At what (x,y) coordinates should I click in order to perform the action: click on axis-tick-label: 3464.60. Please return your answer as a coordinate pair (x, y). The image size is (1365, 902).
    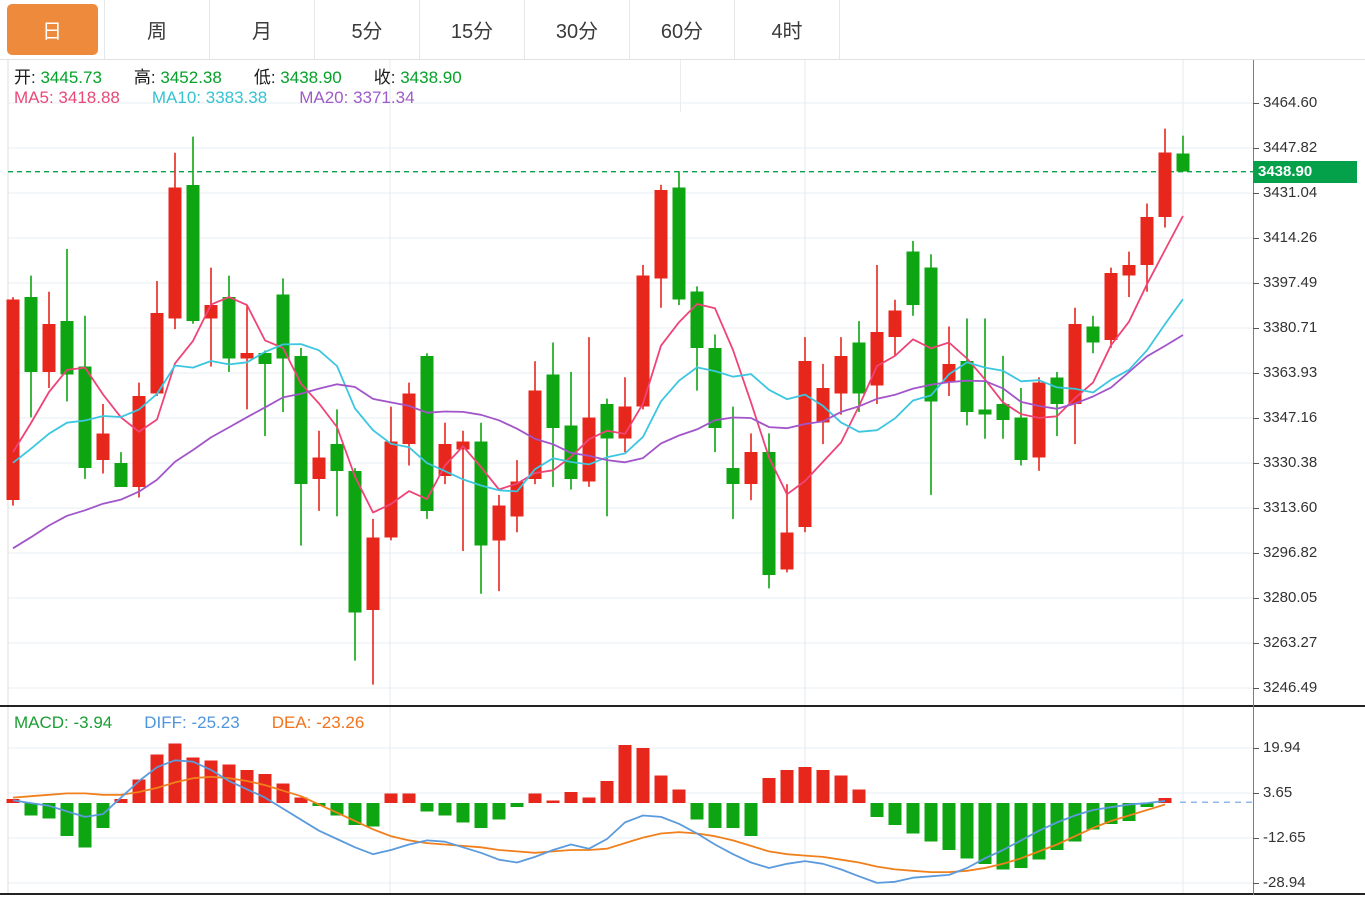
    Looking at the image, I should click on (1290, 102).